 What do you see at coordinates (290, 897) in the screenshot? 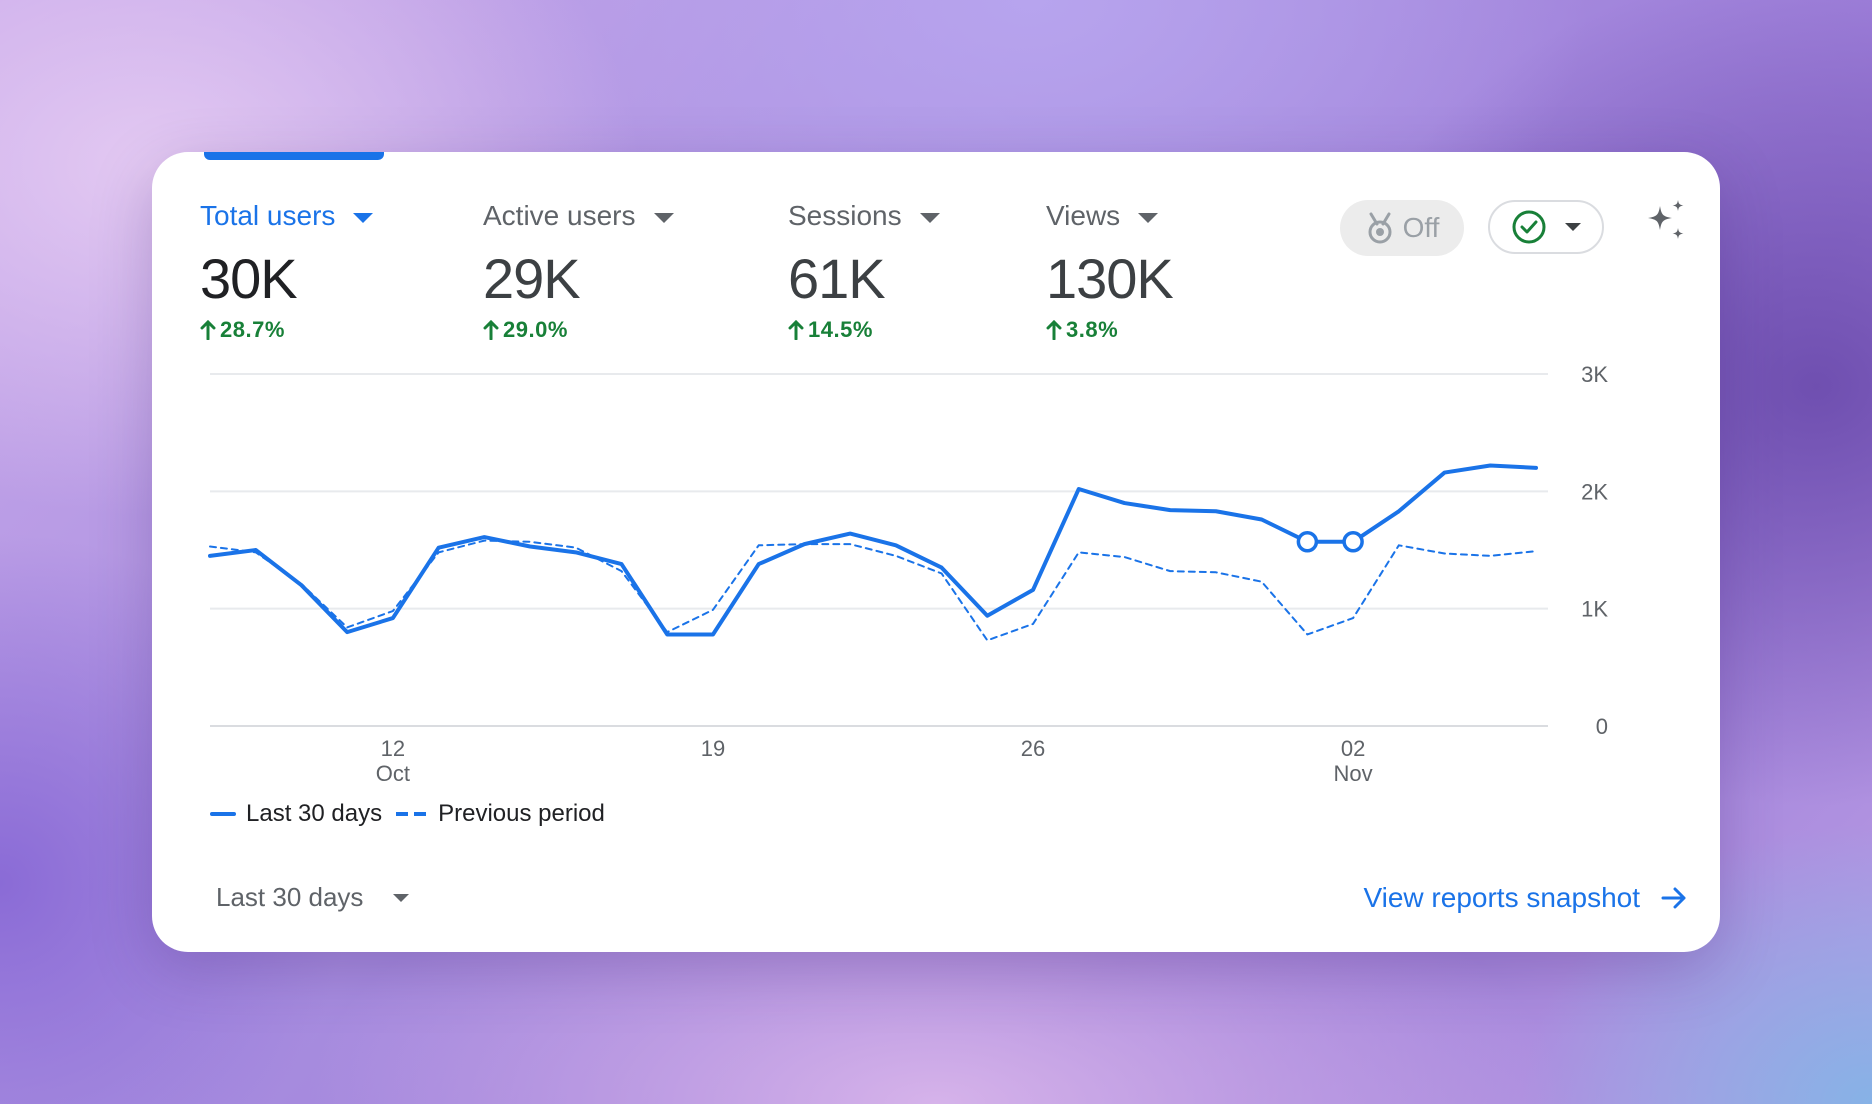
I see `date-range-label: Last 30 days` at bounding box center [290, 897].